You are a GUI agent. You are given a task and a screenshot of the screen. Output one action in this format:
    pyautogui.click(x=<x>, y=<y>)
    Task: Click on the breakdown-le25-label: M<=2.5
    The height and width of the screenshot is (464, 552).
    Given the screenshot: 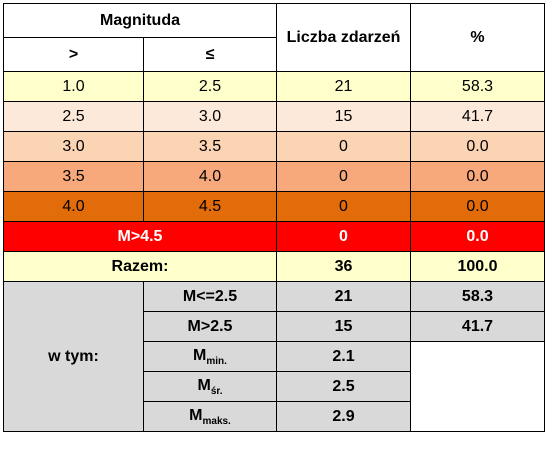 What is the action you would take?
    pyautogui.click(x=210, y=296)
    